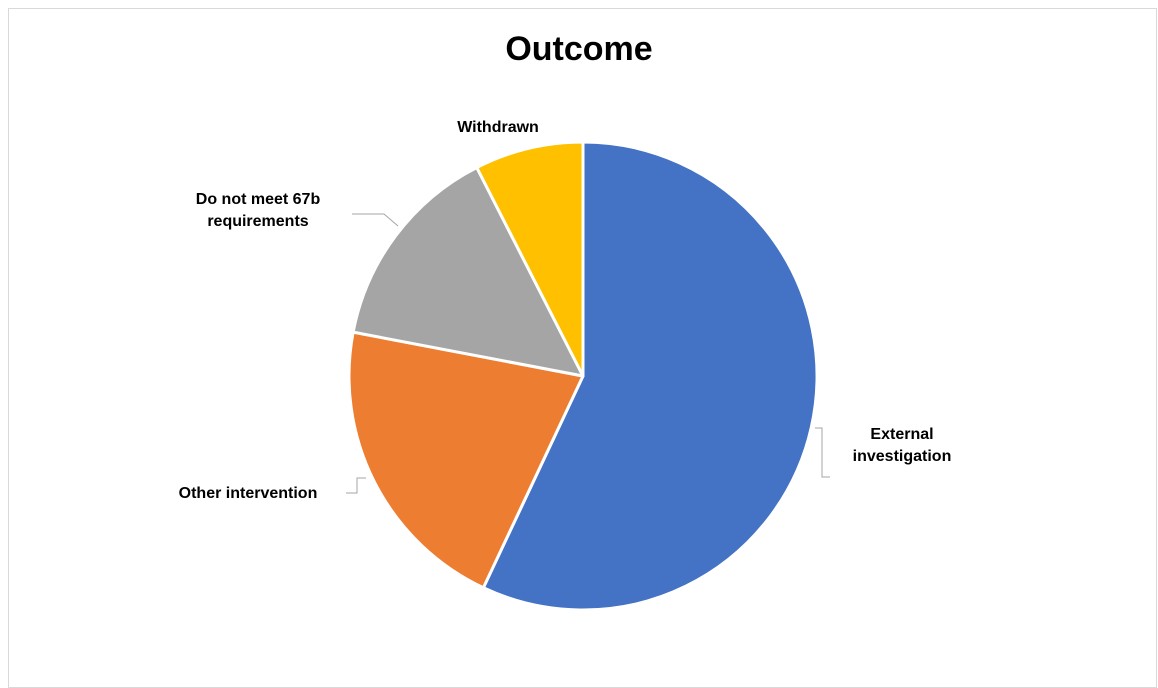 Image resolution: width=1158 pixels, height=688 pixels. I want to click on slice-label-line: External, so click(901, 434).